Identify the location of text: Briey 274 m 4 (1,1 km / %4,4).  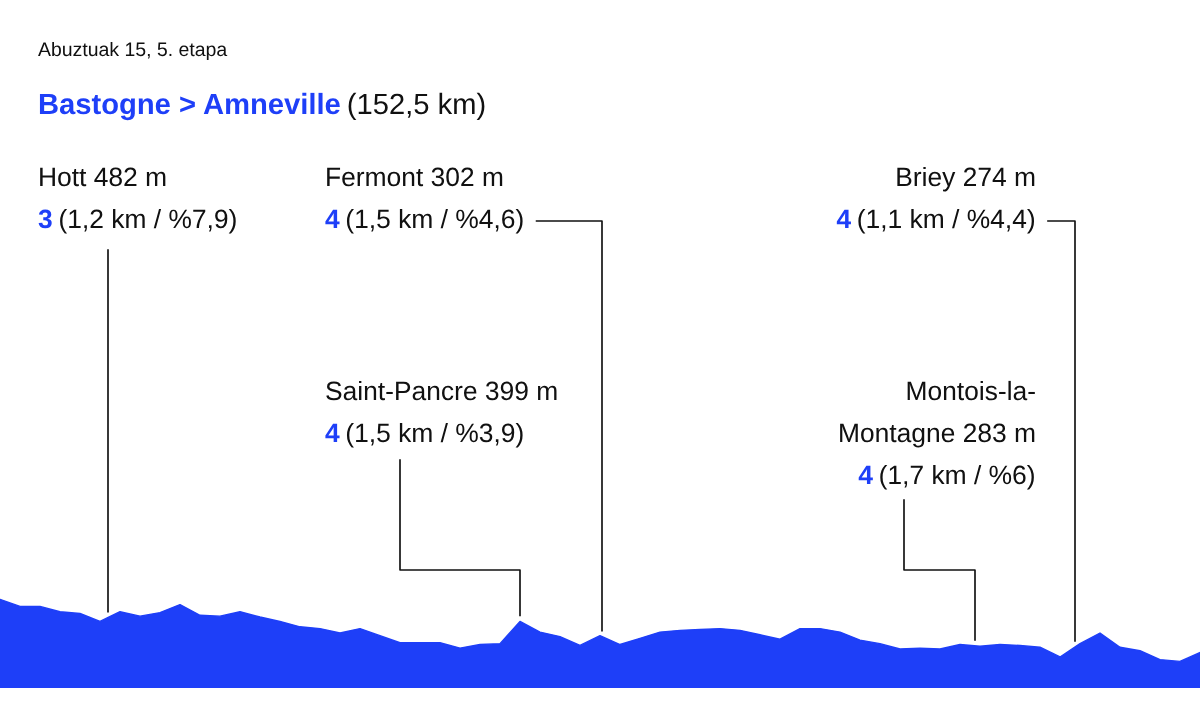
(935, 200).